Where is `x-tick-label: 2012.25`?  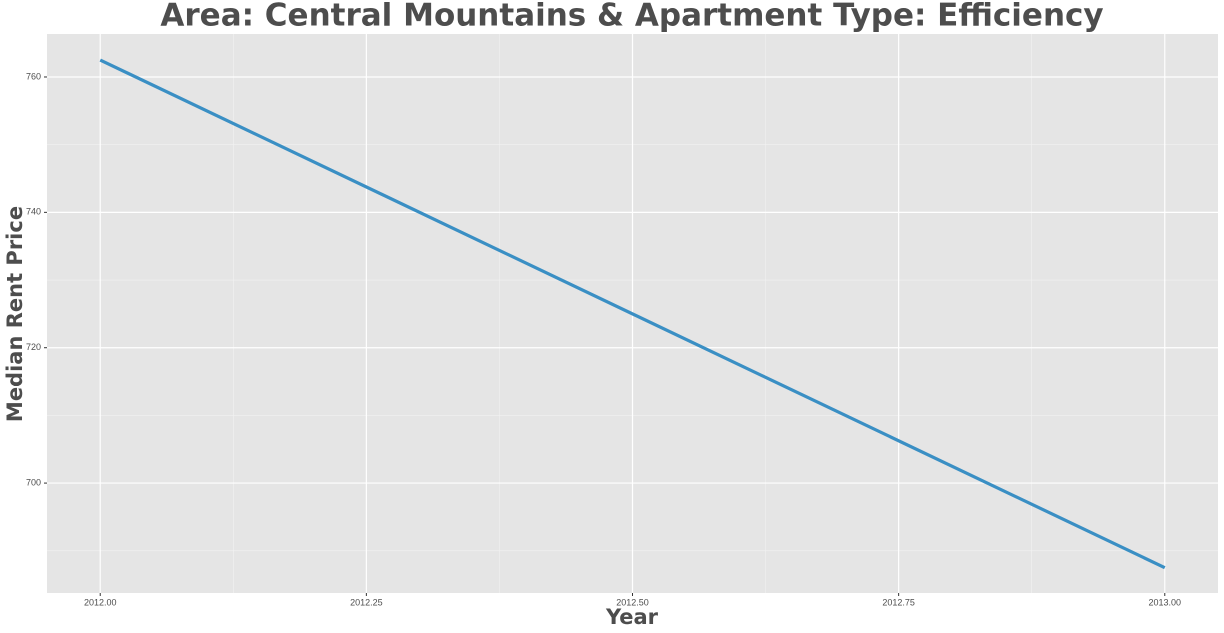 x-tick-label: 2012.25 is located at coordinates (366, 602).